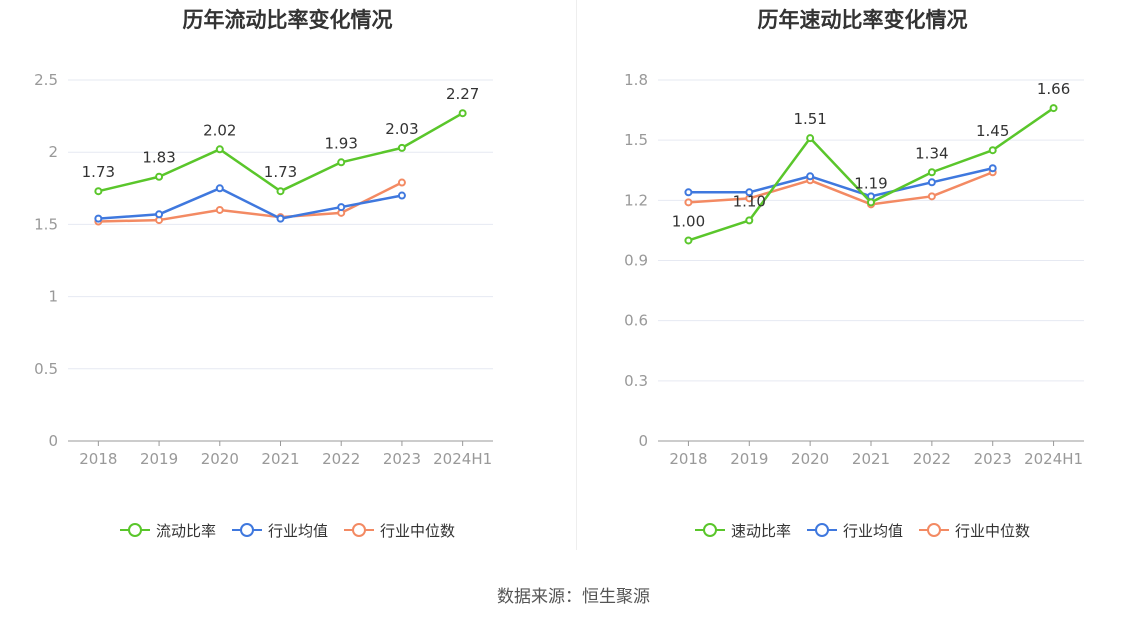 The height and width of the screenshot is (619, 1147). What do you see at coordinates (185, 530) in the screenshot?
I see `legend-label: 流动比率` at bounding box center [185, 530].